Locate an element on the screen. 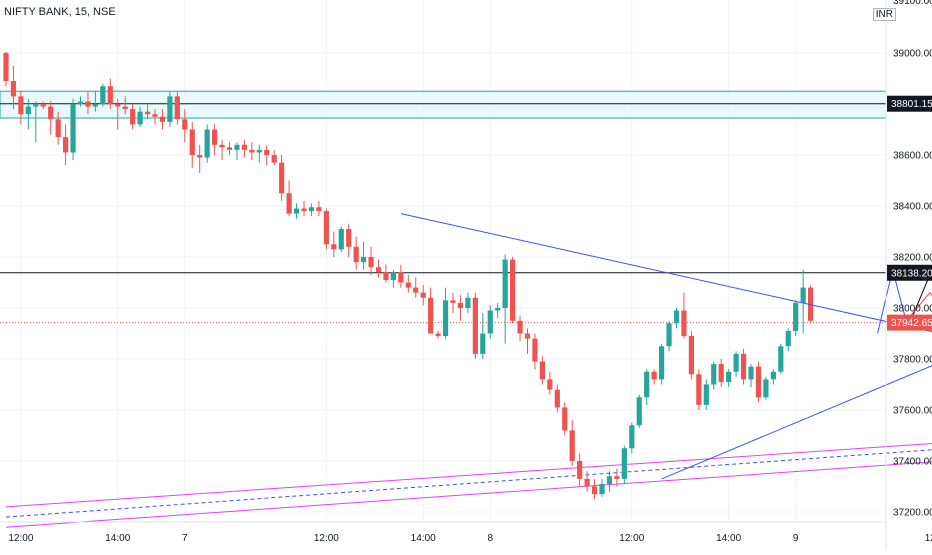 Image resolution: width=932 pixels, height=555 pixels. price-label-text: 37942.65 is located at coordinates (911, 323).